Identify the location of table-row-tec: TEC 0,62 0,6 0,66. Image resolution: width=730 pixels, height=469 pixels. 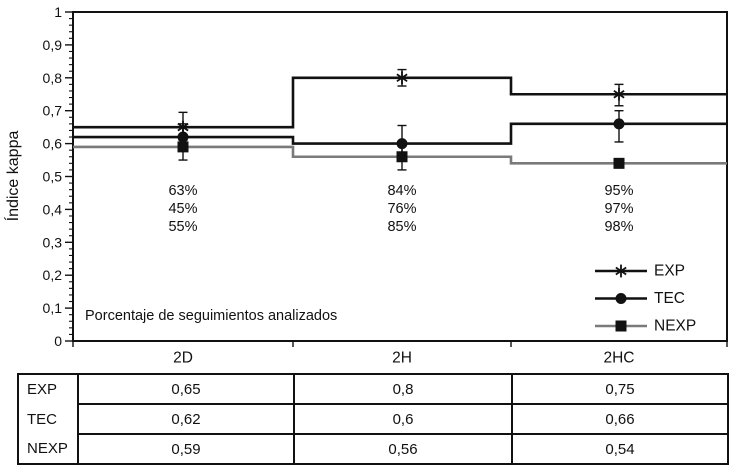
(373, 419).